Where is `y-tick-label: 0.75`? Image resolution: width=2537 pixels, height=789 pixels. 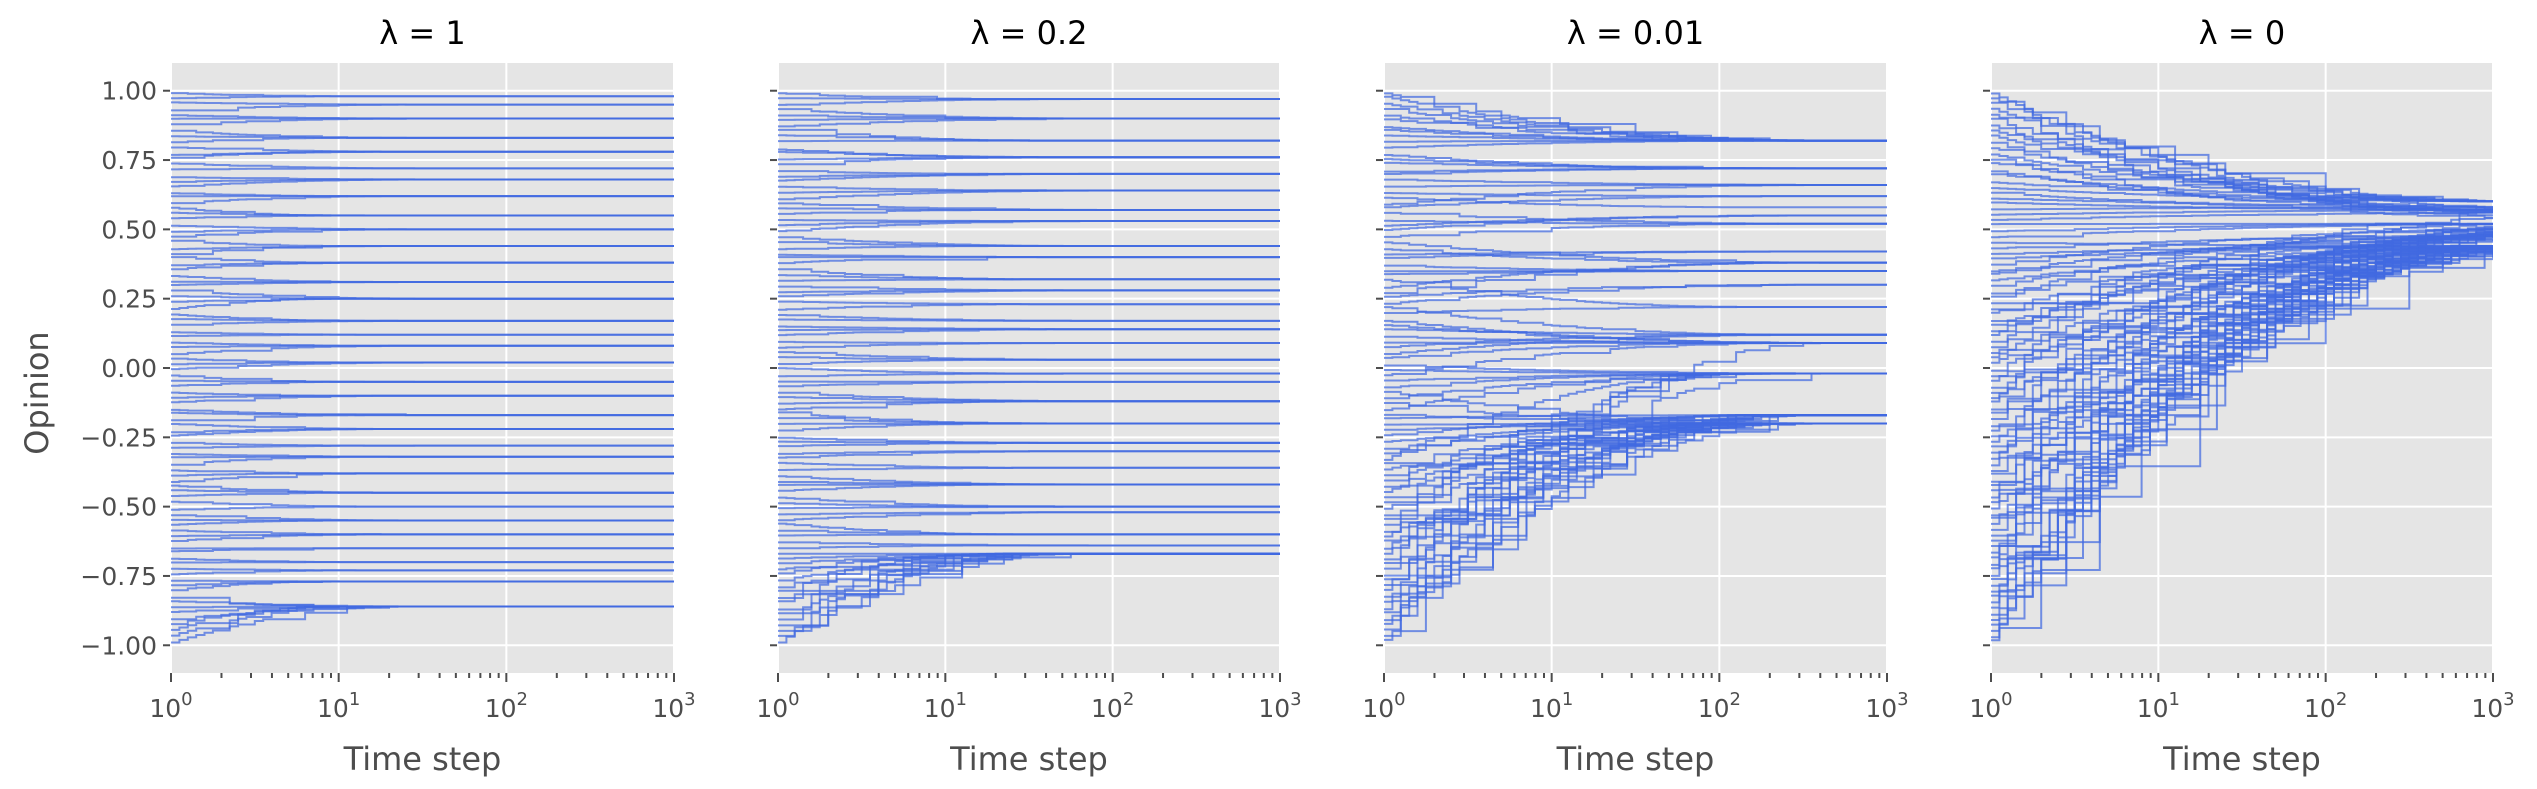
y-tick-label: 0.75 is located at coordinates (129, 160).